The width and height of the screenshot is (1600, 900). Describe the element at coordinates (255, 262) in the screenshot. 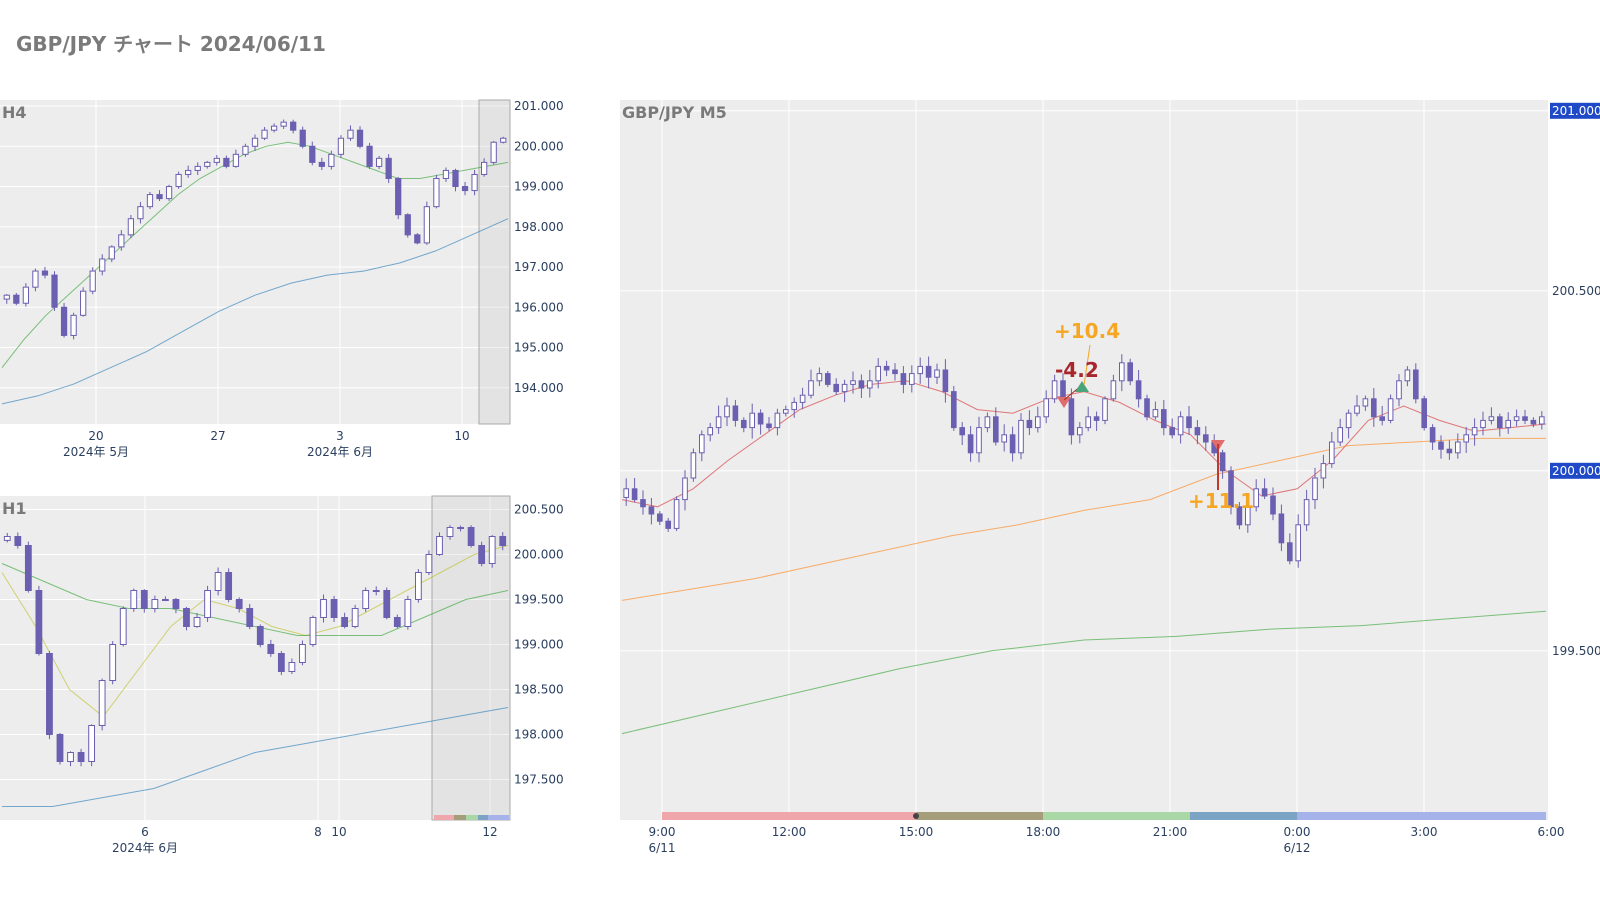

I see `plot-background` at that location.